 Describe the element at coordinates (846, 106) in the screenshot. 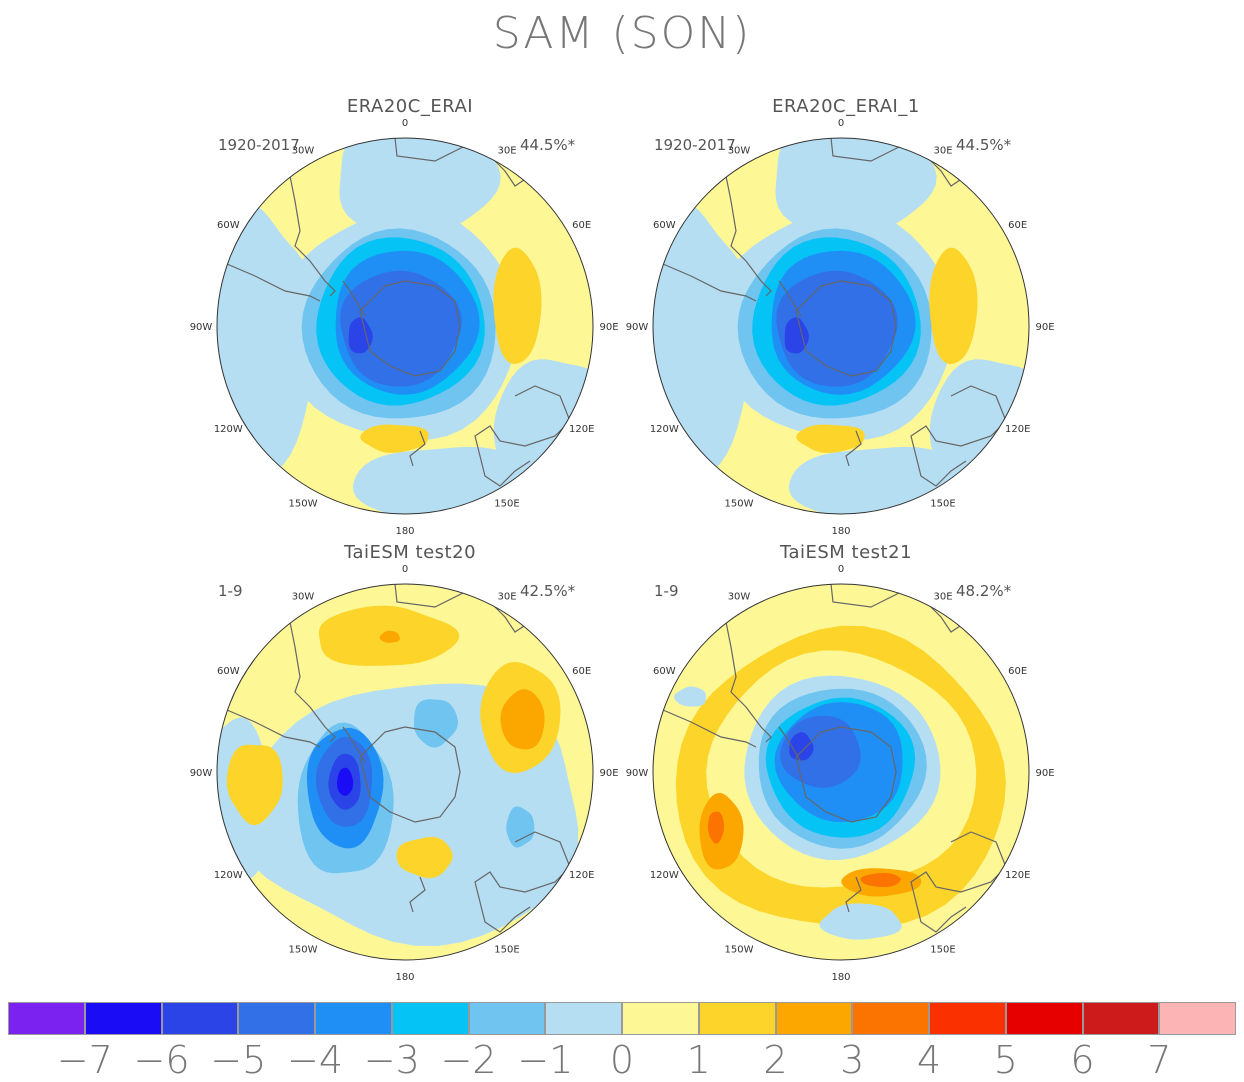

I see `panel-title: ERA20C_ERAI_1` at that location.